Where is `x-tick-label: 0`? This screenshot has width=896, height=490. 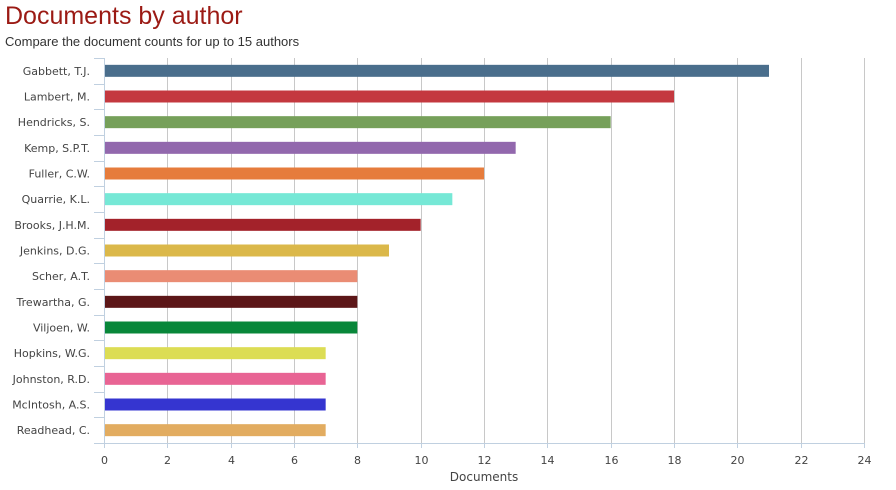
x-tick-label: 0 is located at coordinates (104, 460).